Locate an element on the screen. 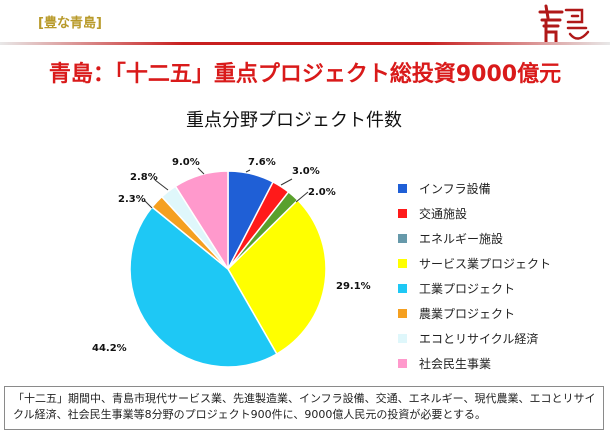  chart-title: 重点分野プロジェクト件数 is located at coordinates (294, 120).